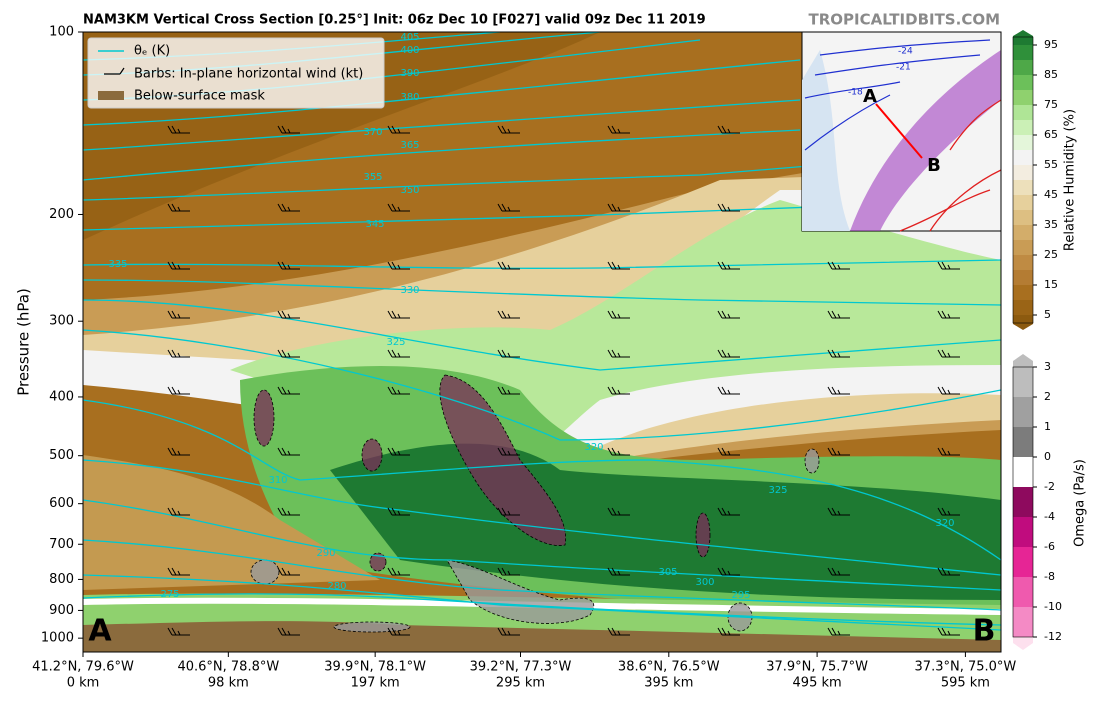 The height and width of the screenshot is (704, 1100). I want to click on y-tick-label: 700, so click(61, 544).